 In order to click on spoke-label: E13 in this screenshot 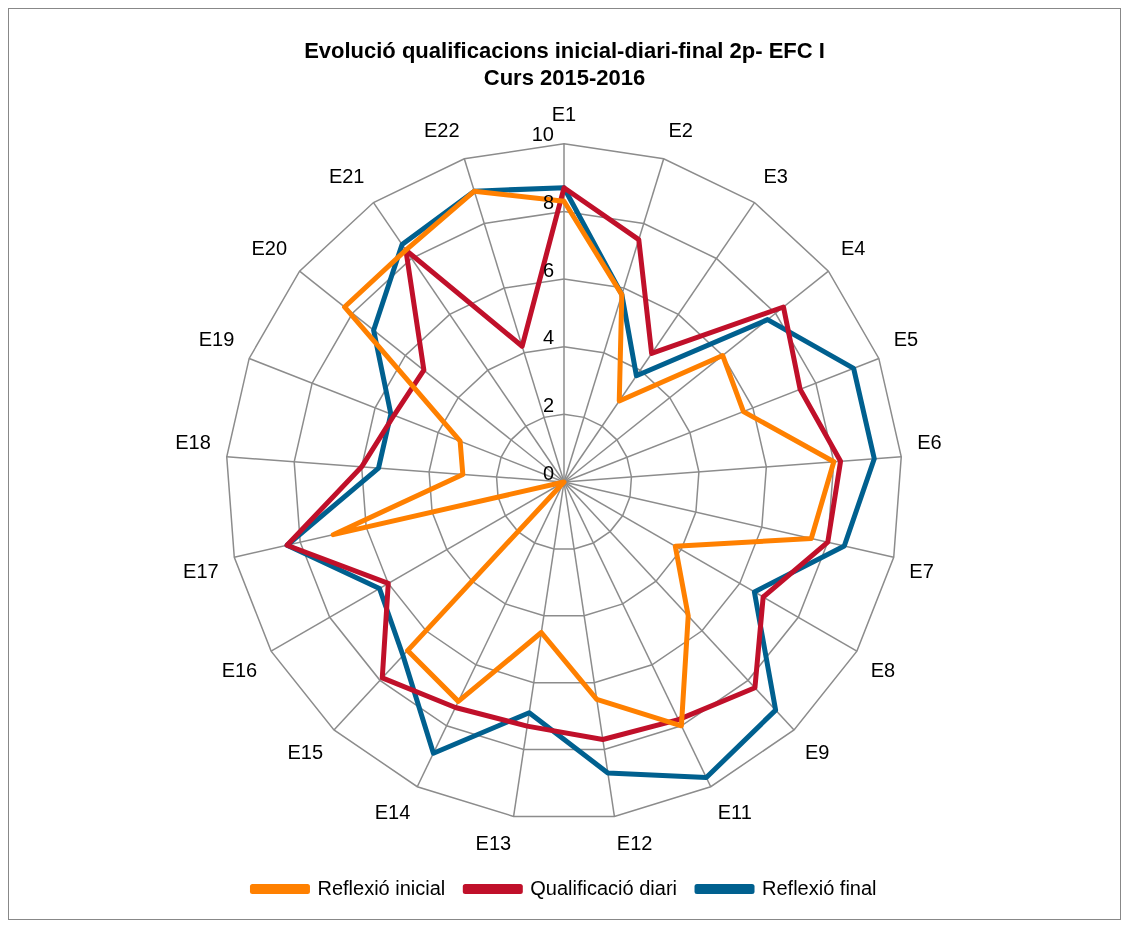, I will do `click(493, 842)`.